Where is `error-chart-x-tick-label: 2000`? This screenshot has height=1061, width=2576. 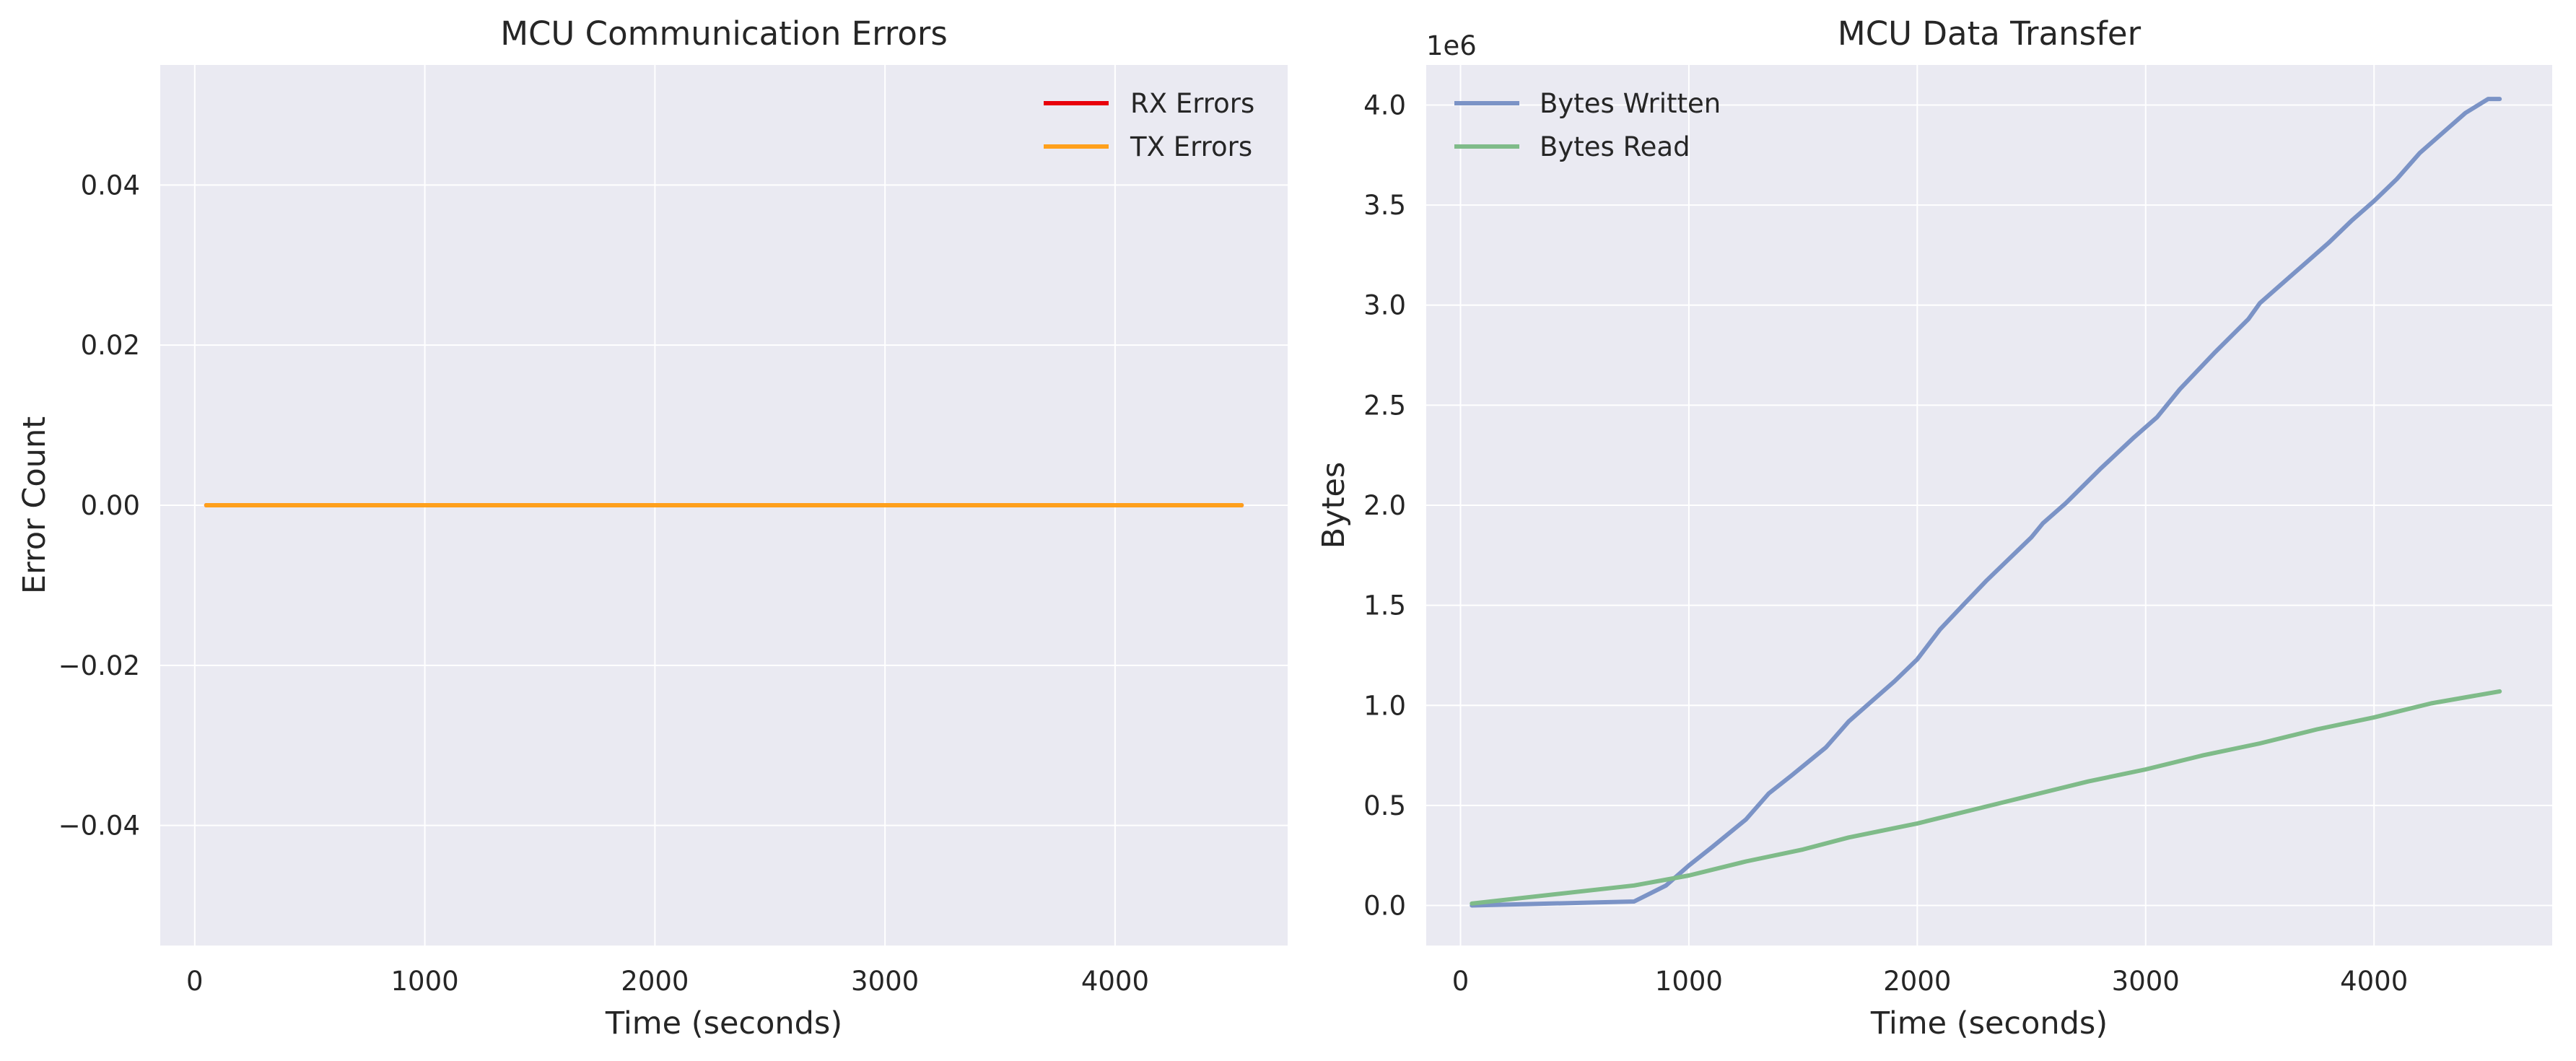
error-chart-x-tick-label: 2000 is located at coordinates (655, 981).